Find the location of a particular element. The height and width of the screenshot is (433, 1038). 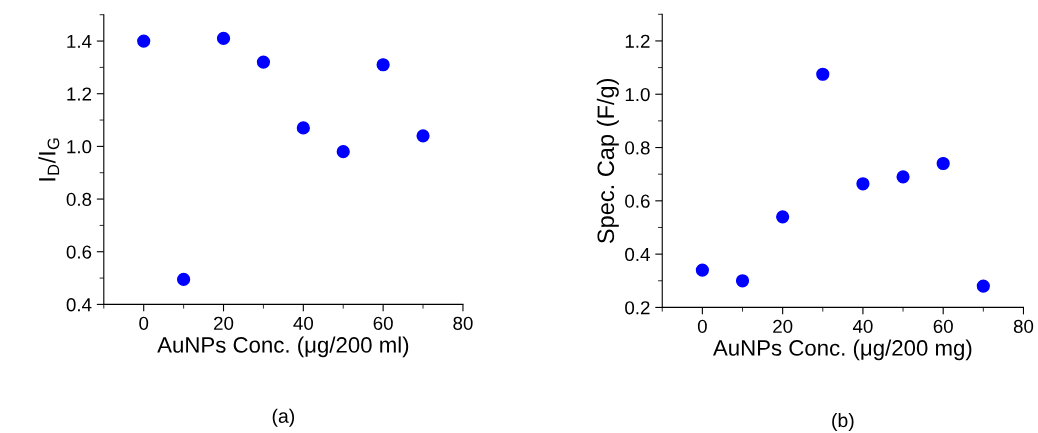

y-axis-title: I$_{D}$/I$_{G}$ is located at coordinates (49, 159).